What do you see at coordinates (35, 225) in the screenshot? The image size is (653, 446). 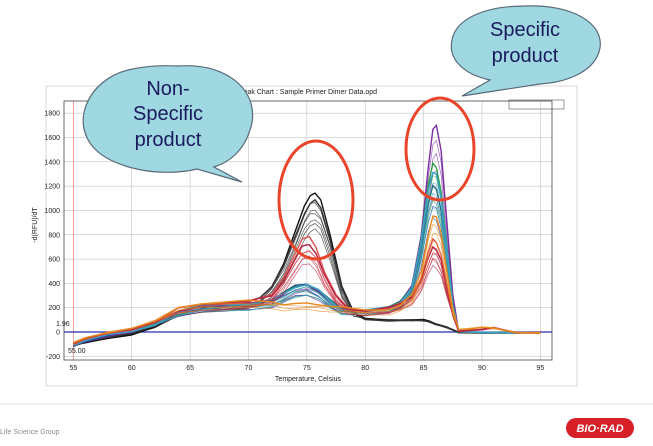 I see `y-axis-label: -d(RFU)/dT` at bounding box center [35, 225].